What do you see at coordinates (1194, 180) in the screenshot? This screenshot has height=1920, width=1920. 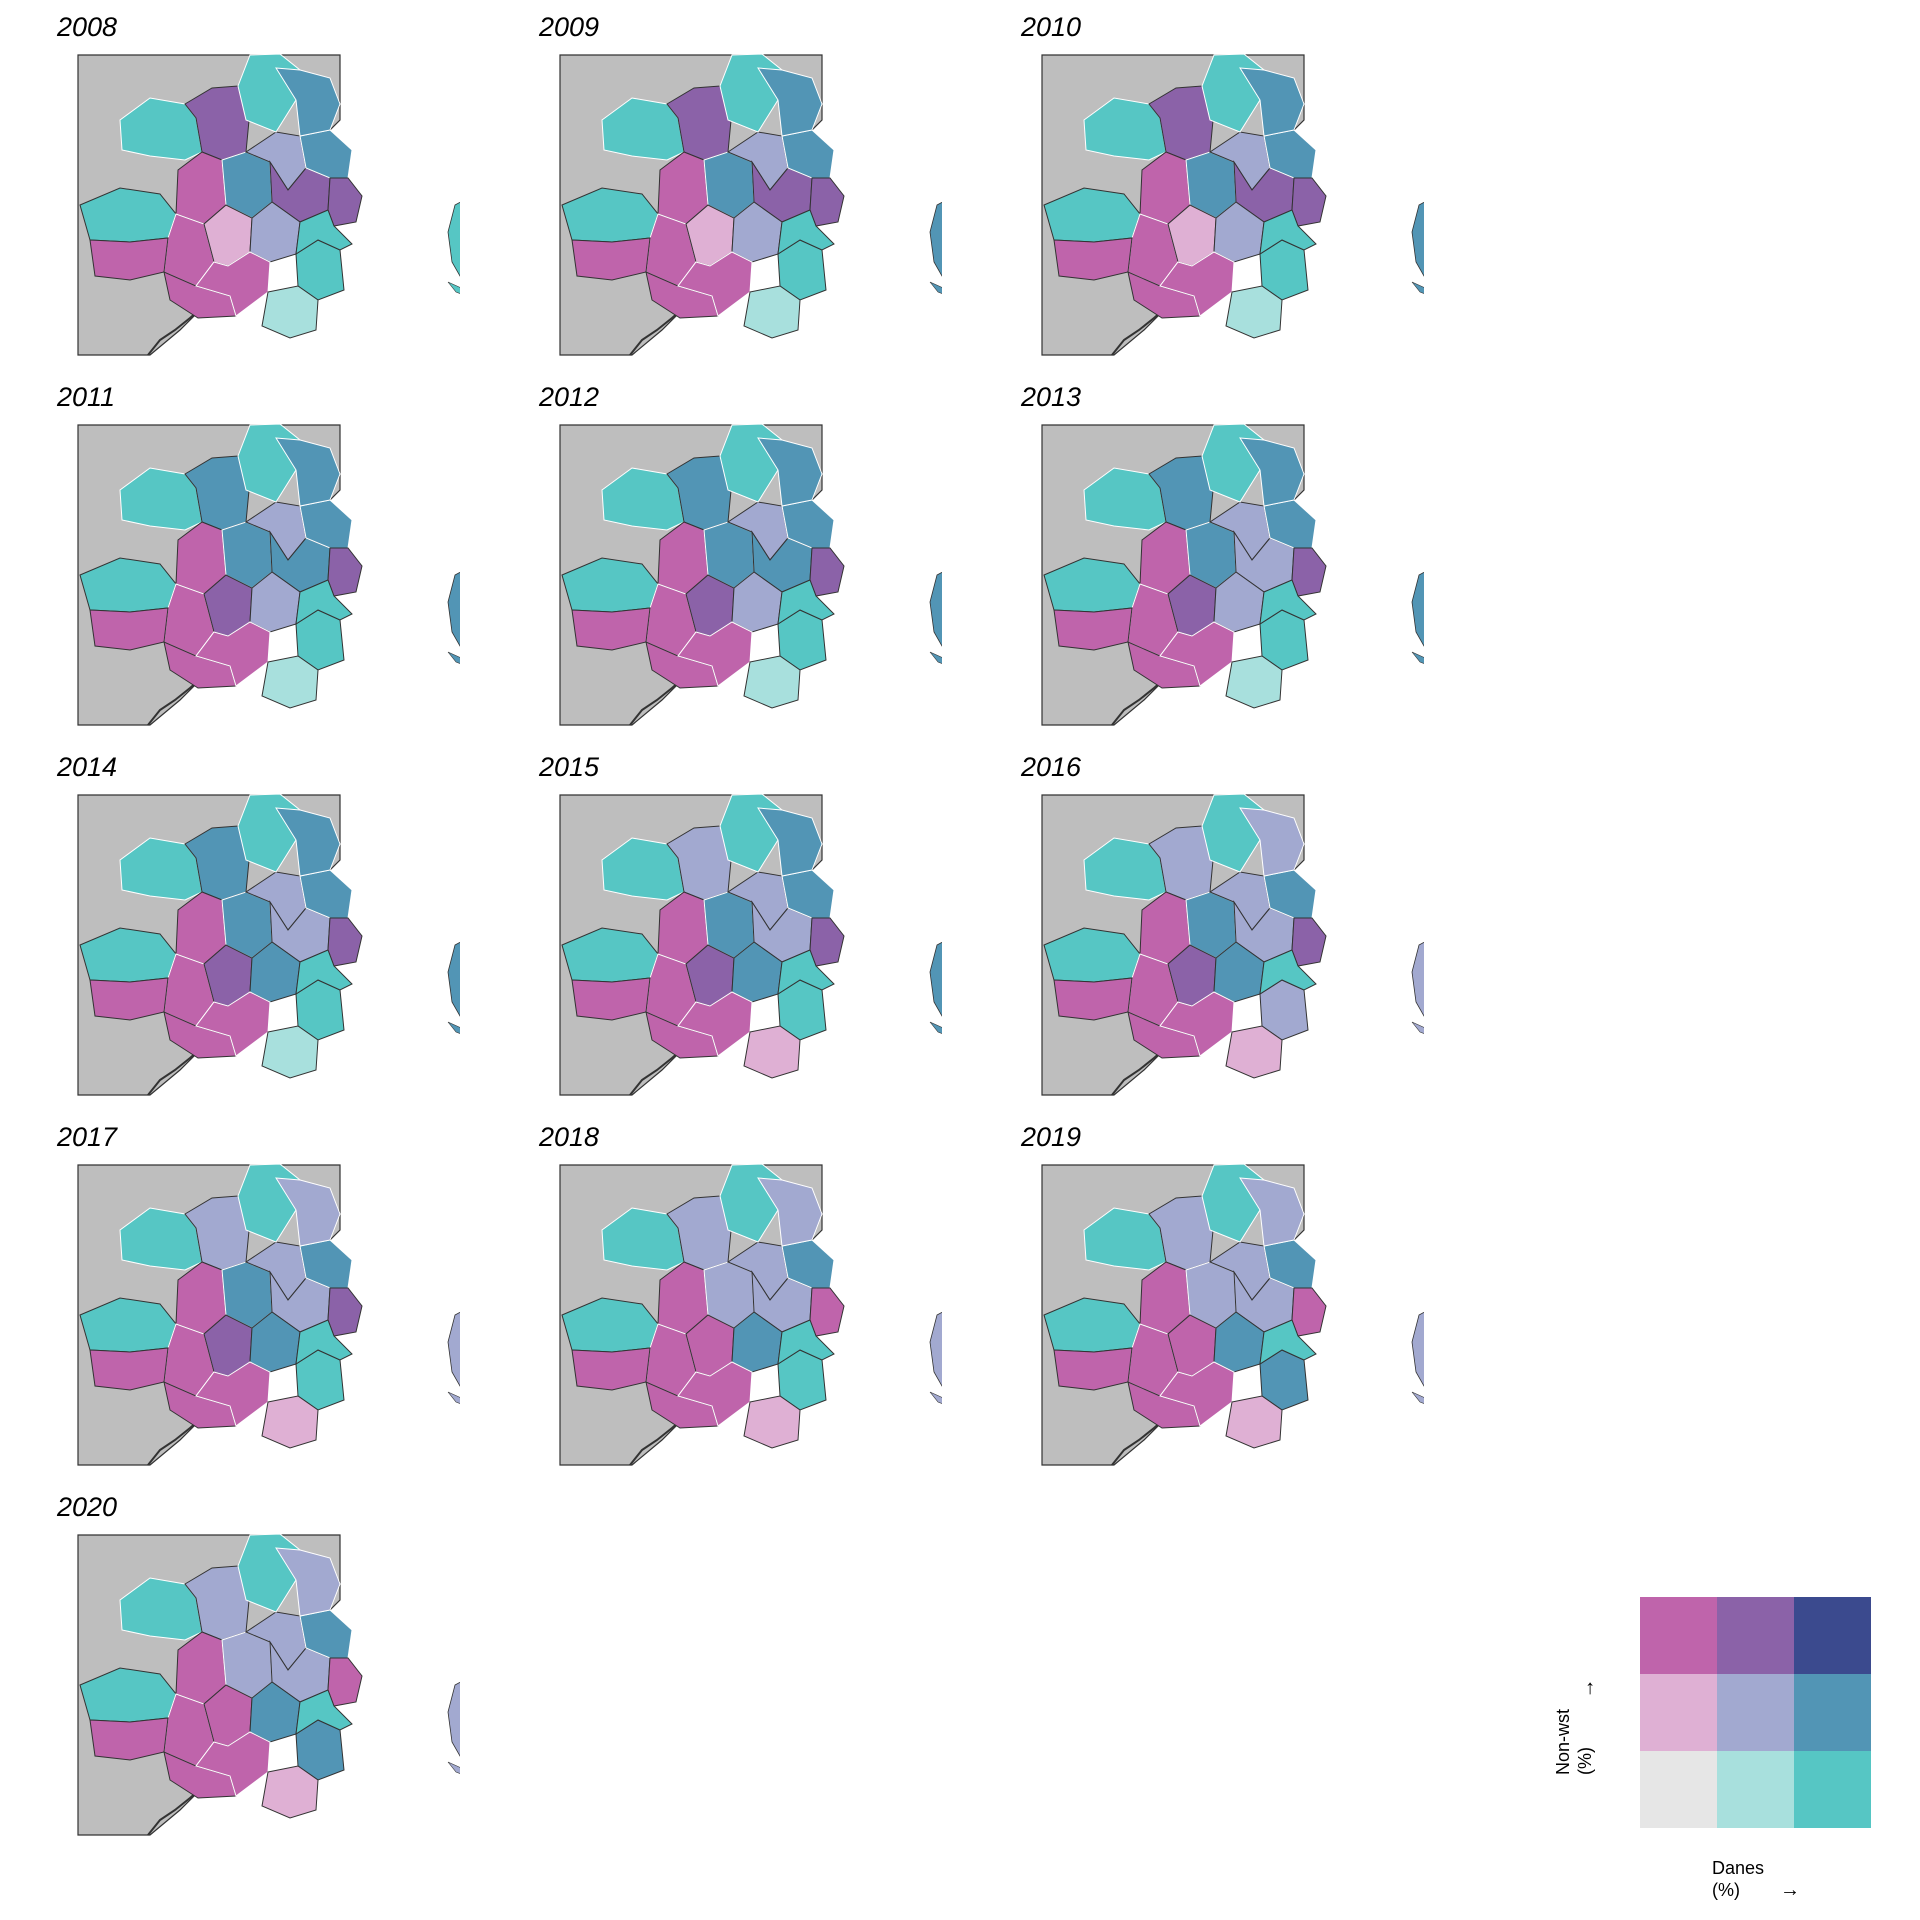 I see `map-panel-2010: 2010` at bounding box center [1194, 180].